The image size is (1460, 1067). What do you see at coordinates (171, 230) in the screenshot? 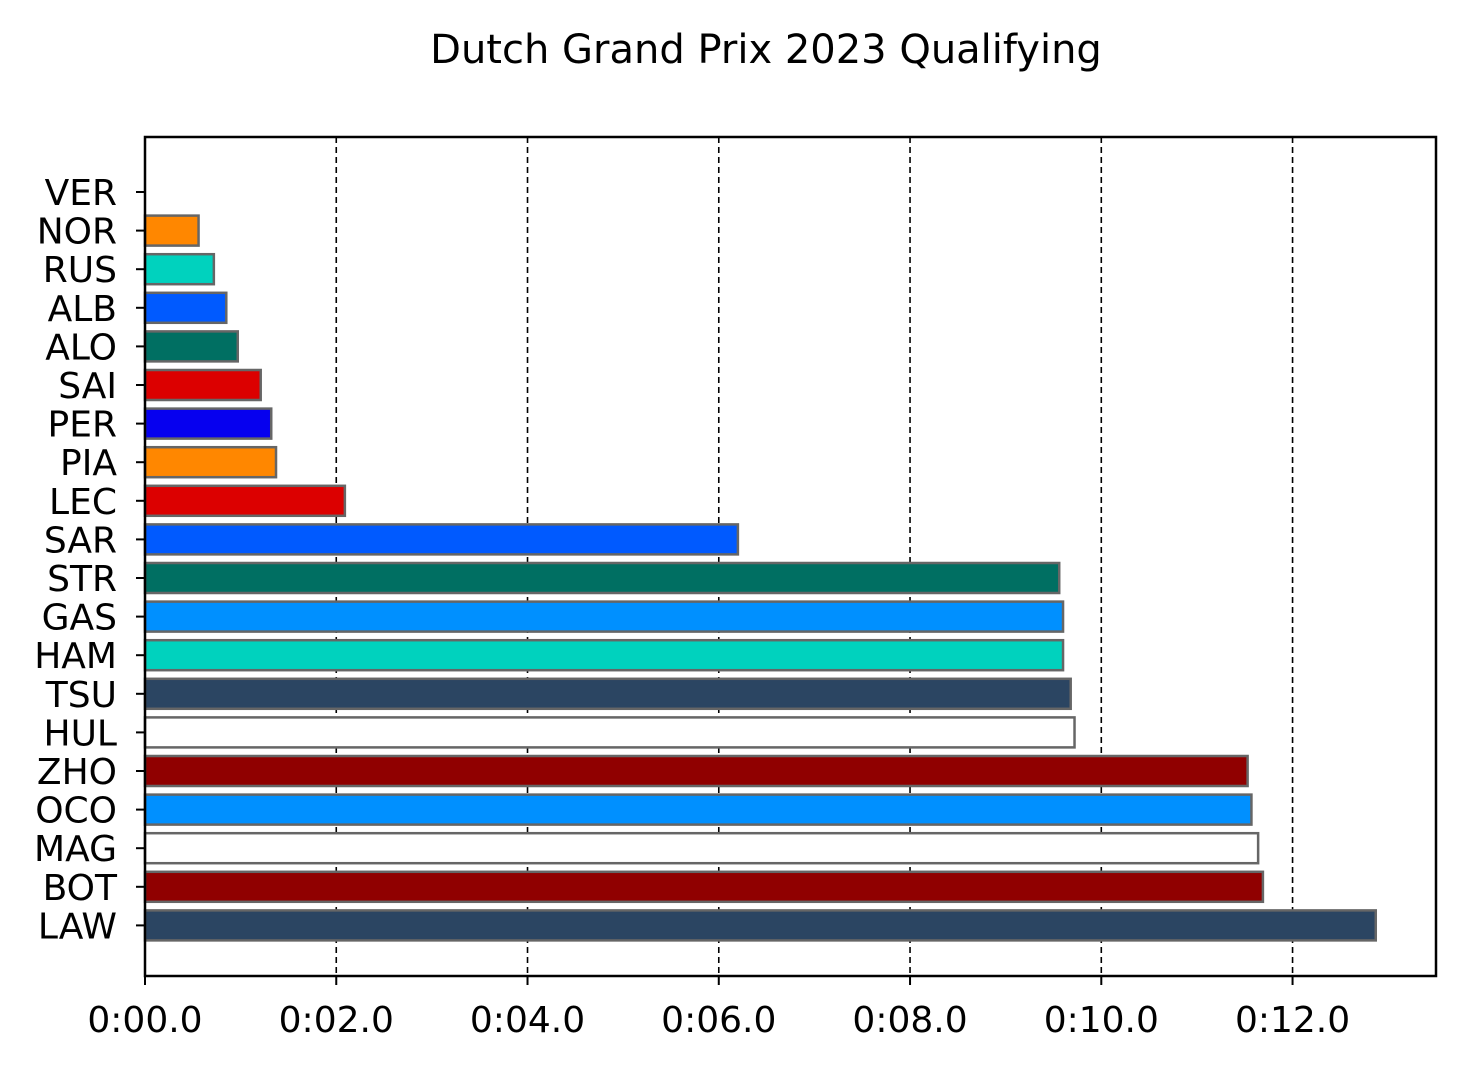
I see `bar-nor` at bounding box center [171, 230].